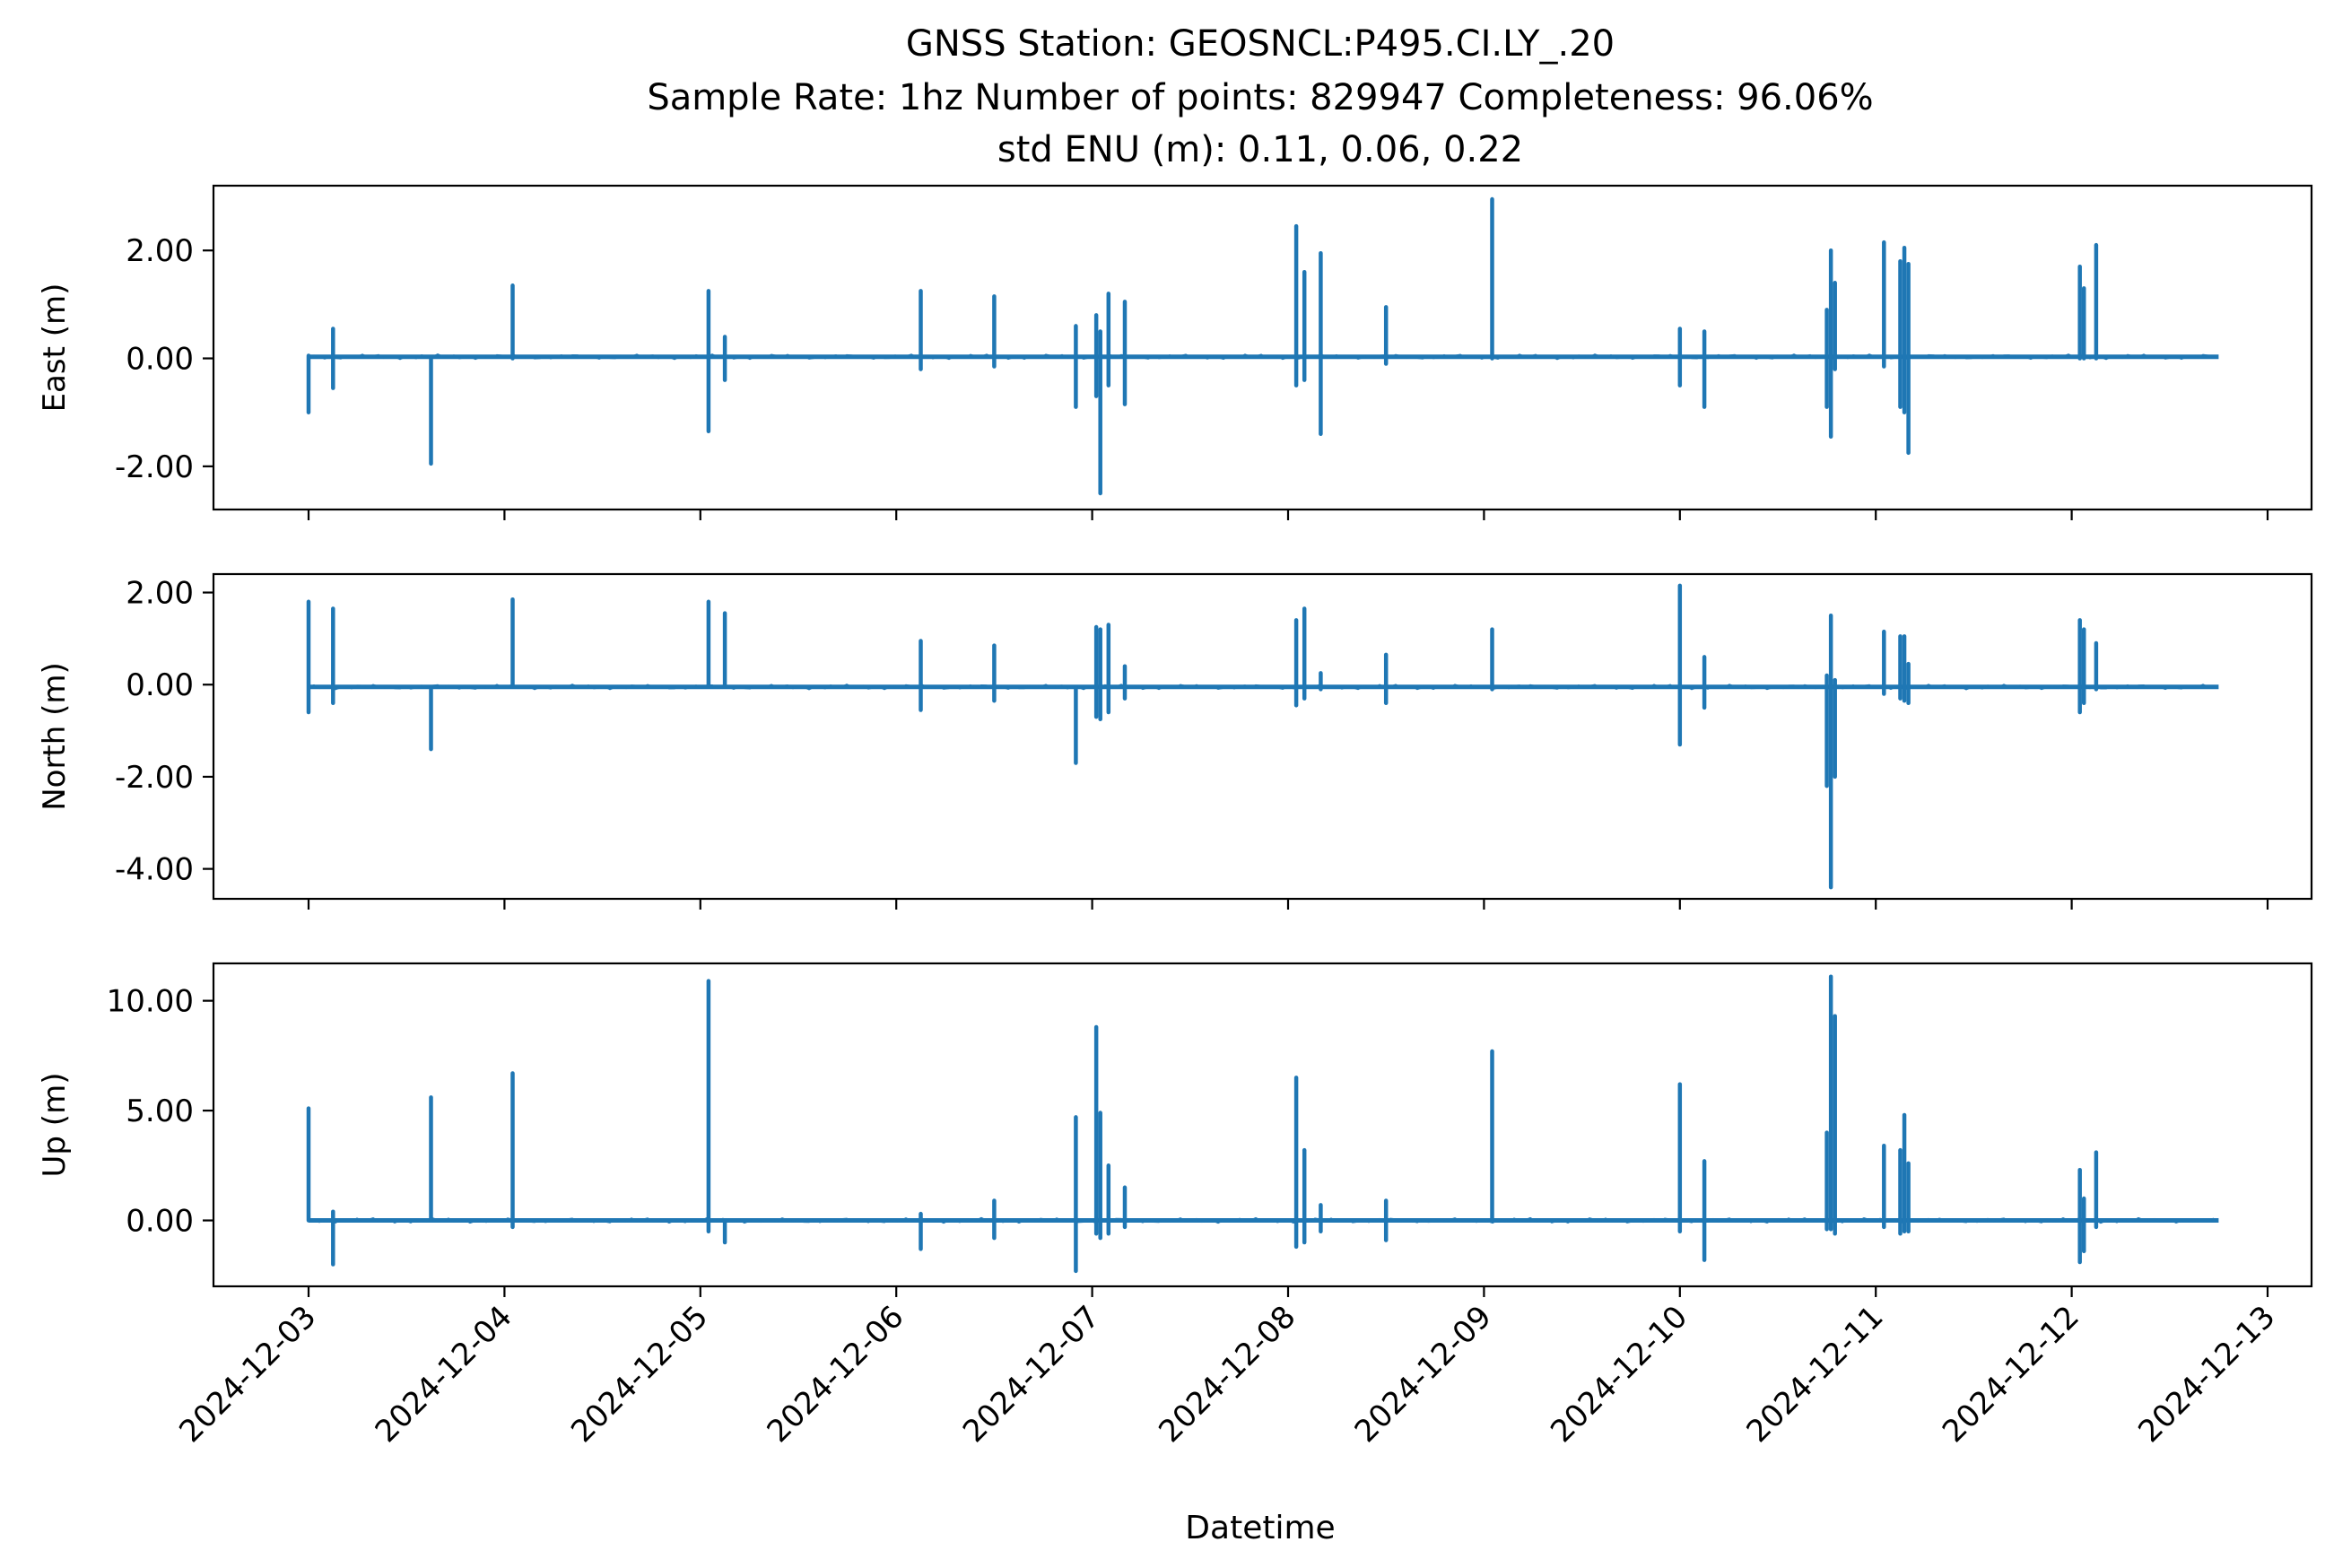  Describe the element at coordinates (160, 360) in the screenshot. I see `east-ytick-label-1: 0.00` at that location.